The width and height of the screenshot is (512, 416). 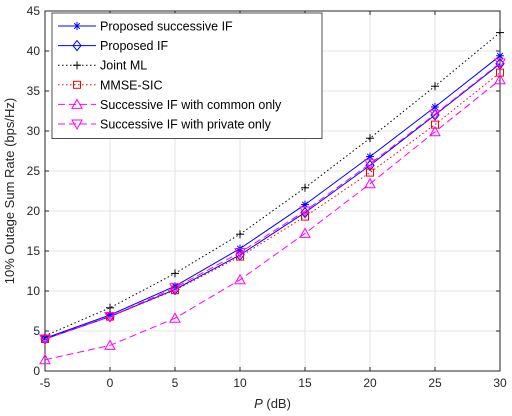 What do you see at coordinates (500, 383) in the screenshot?
I see `x-tick-label: 30` at bounding box center [500, 383].